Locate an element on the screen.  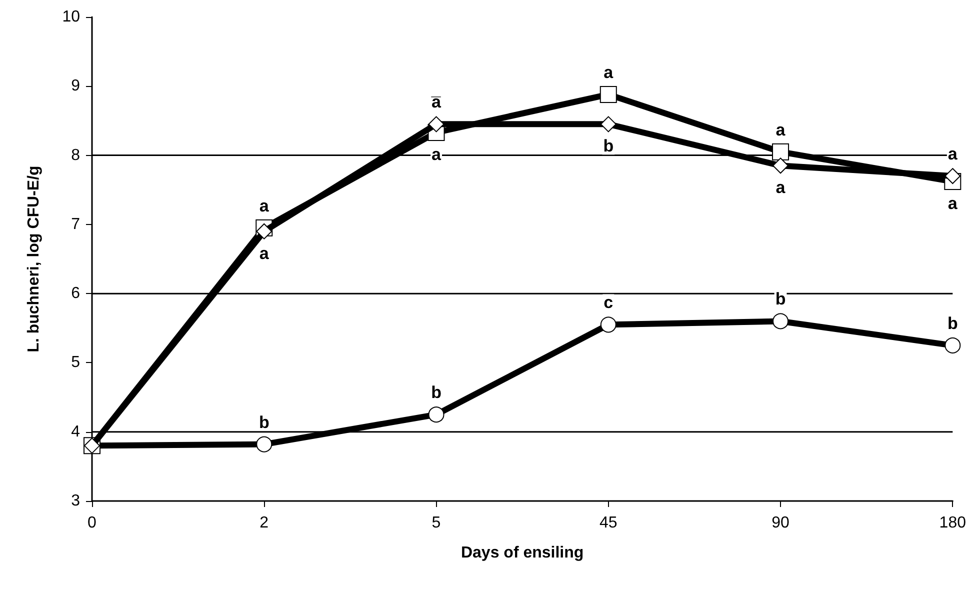
y-axis-title: L. buchneri, log CFU-E/g is located at coordinates (34, 259).